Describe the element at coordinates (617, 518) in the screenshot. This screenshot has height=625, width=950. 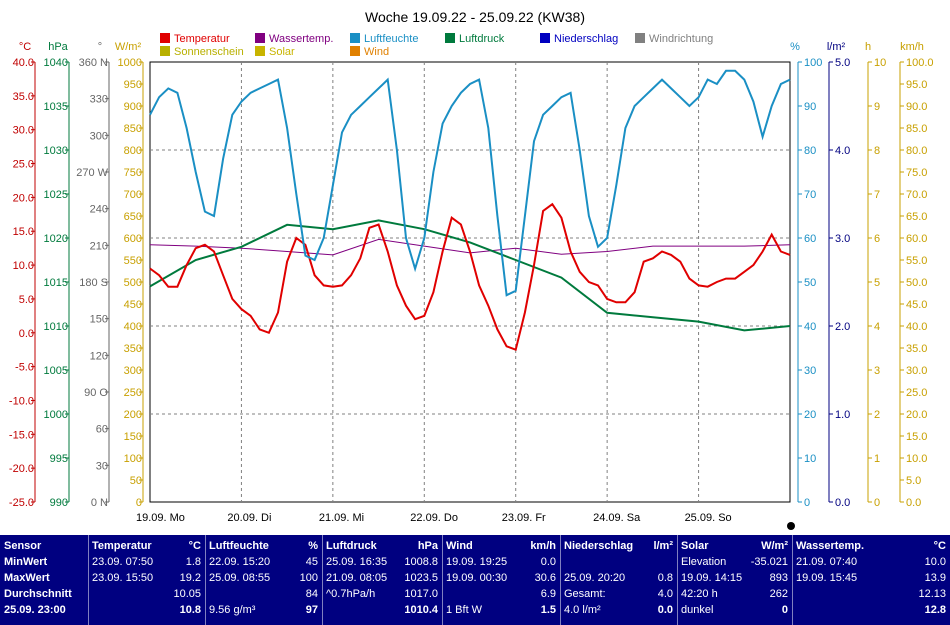
I see `x-tick-label: 24.09. Sa` at that location.